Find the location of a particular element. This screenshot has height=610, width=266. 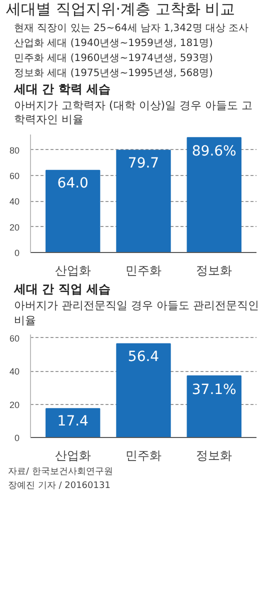

text: 산업화 세대 (1940년생~1959년생, 181명) is located at coordinates (113, 43).